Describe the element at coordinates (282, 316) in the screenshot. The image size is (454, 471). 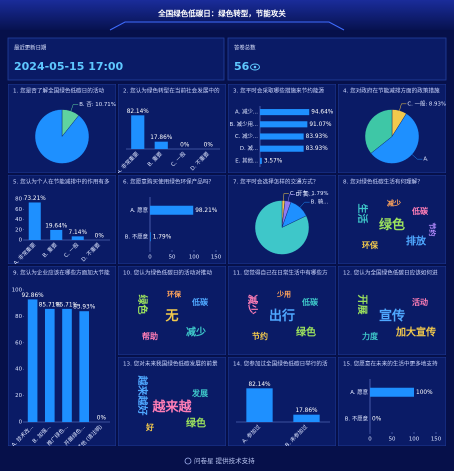
I see `word: 出行` at that location.